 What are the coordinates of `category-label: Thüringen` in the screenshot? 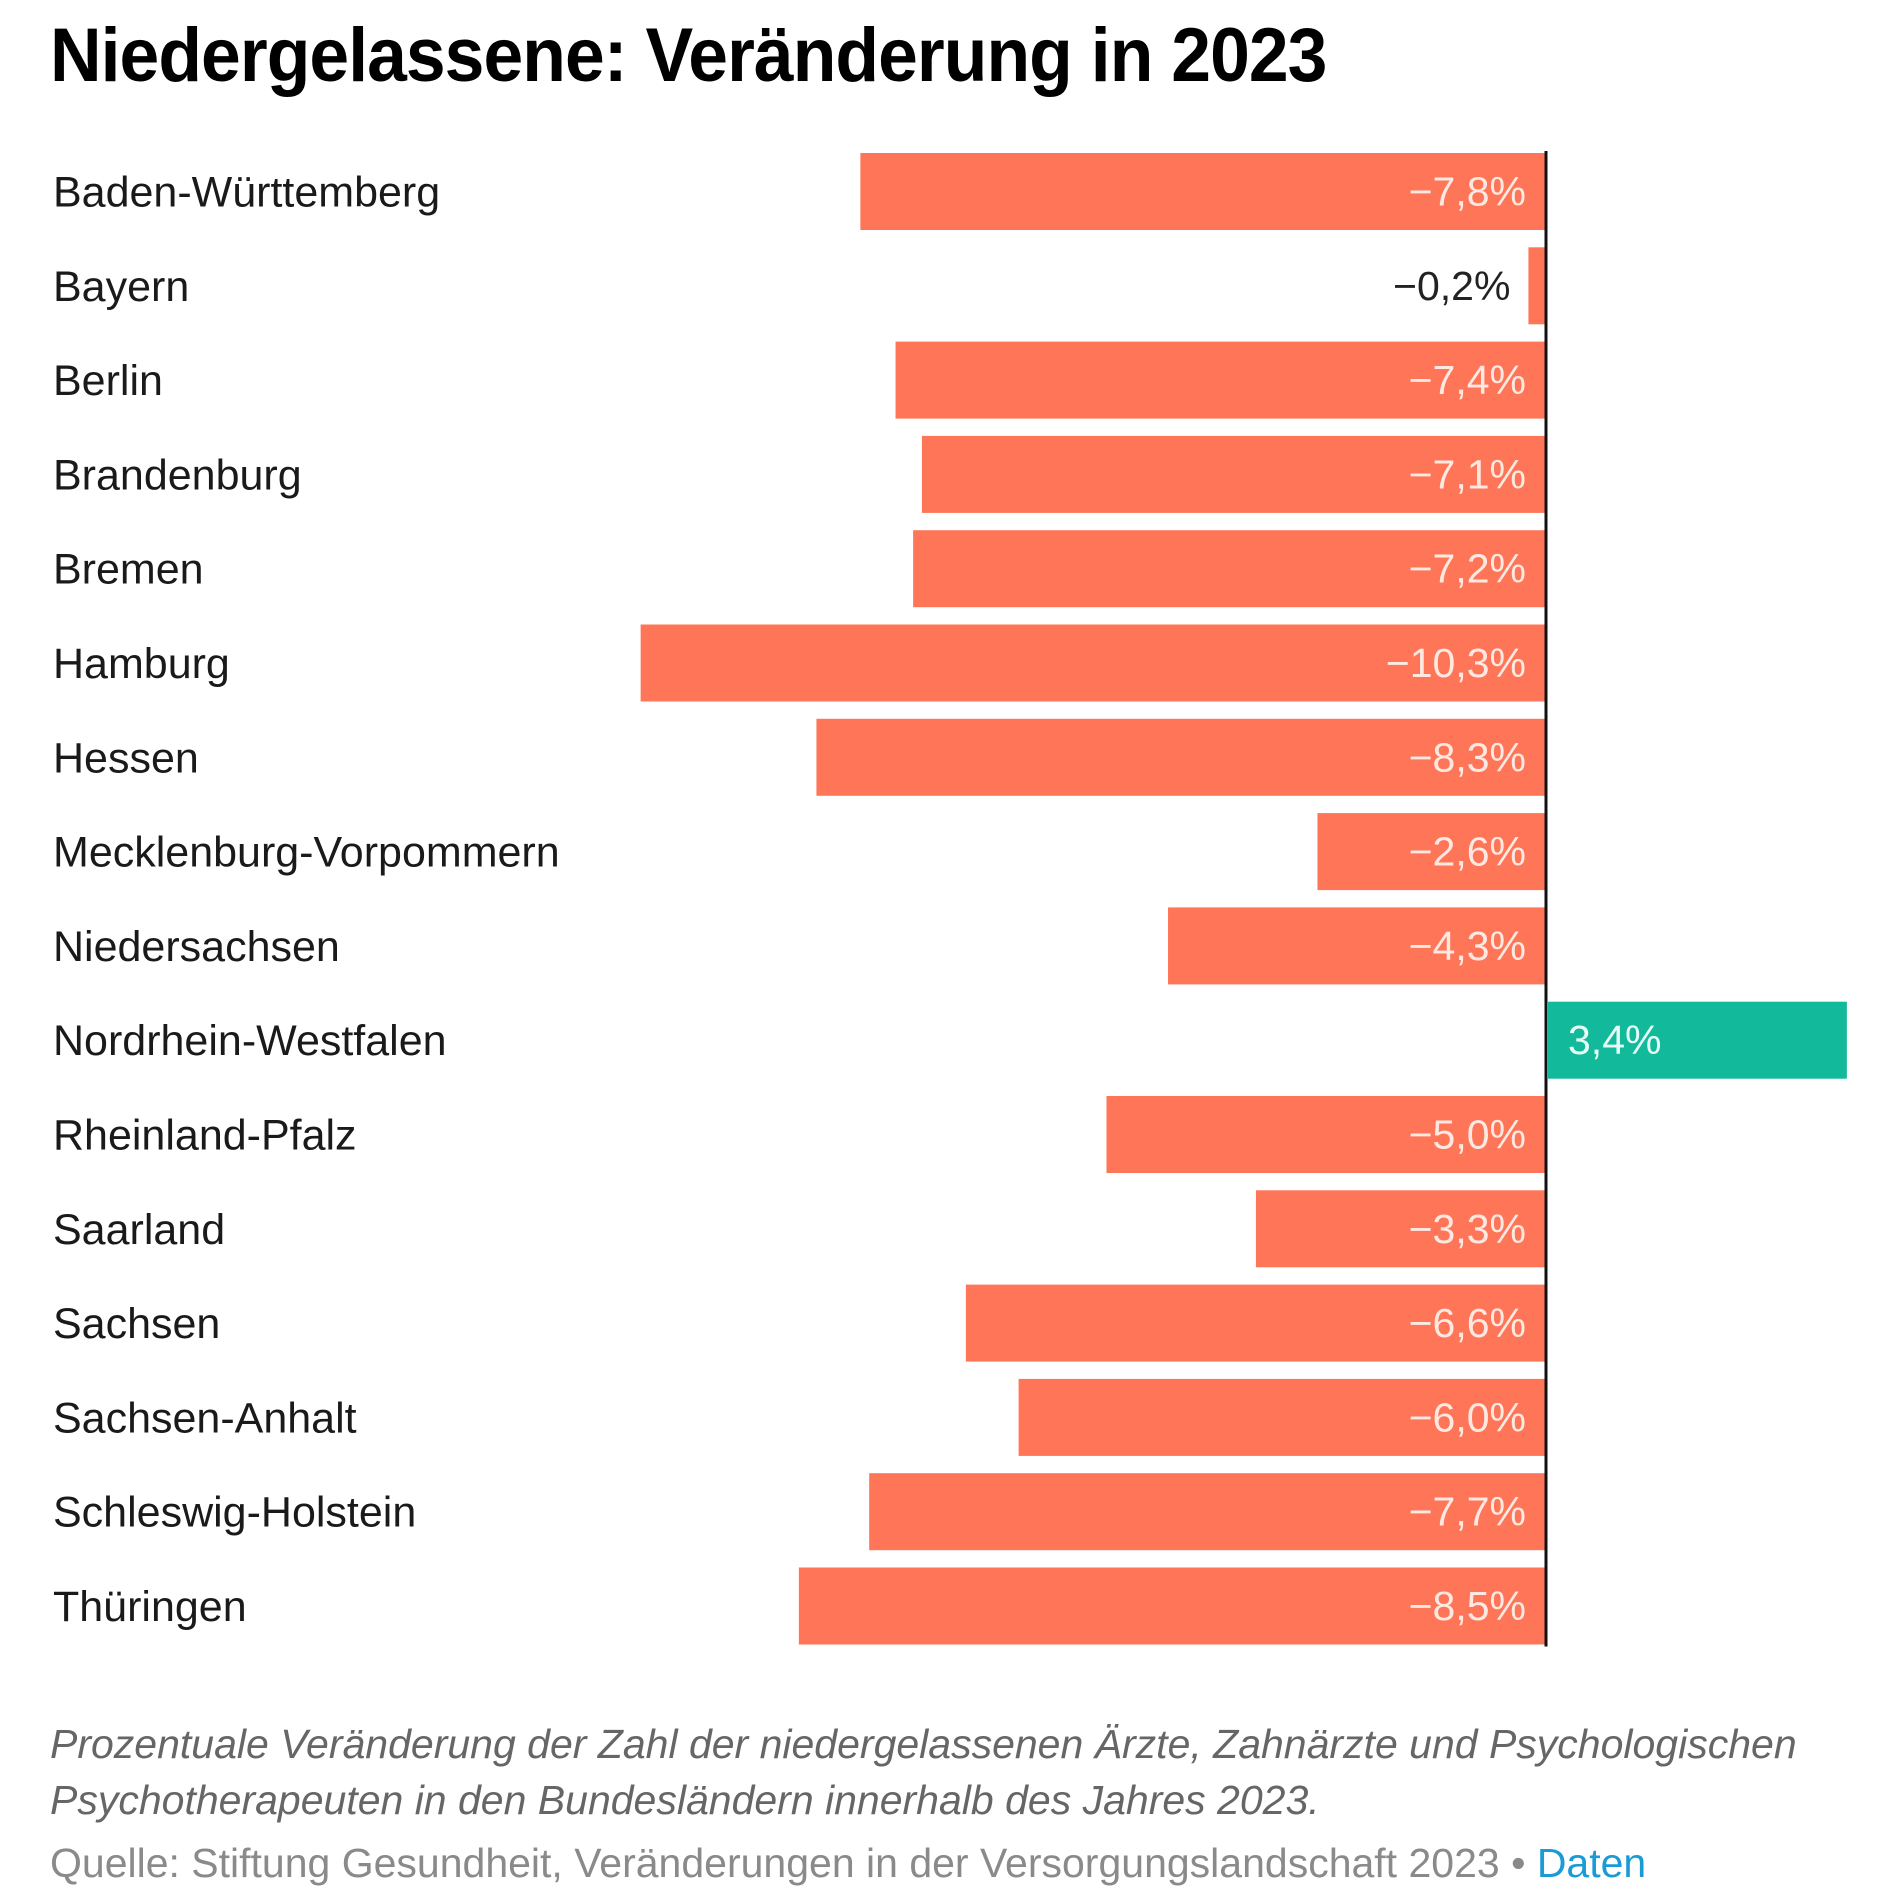 It's located at (150, 1607).